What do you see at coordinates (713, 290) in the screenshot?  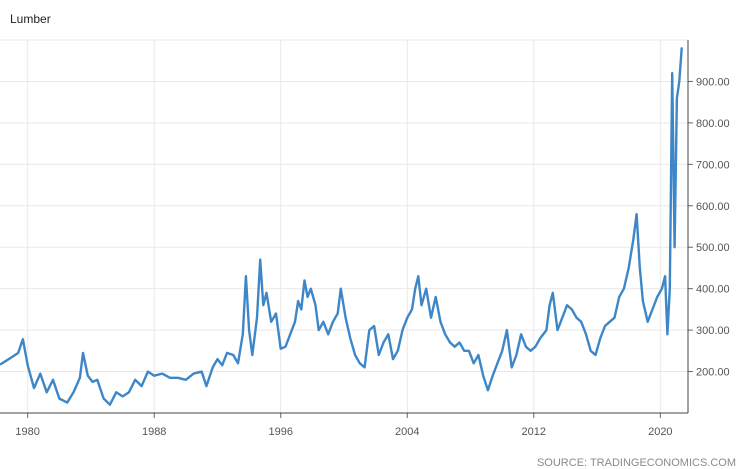 I see `y-tick-label-400.00: 400.00` at bounding box center [713, 290].